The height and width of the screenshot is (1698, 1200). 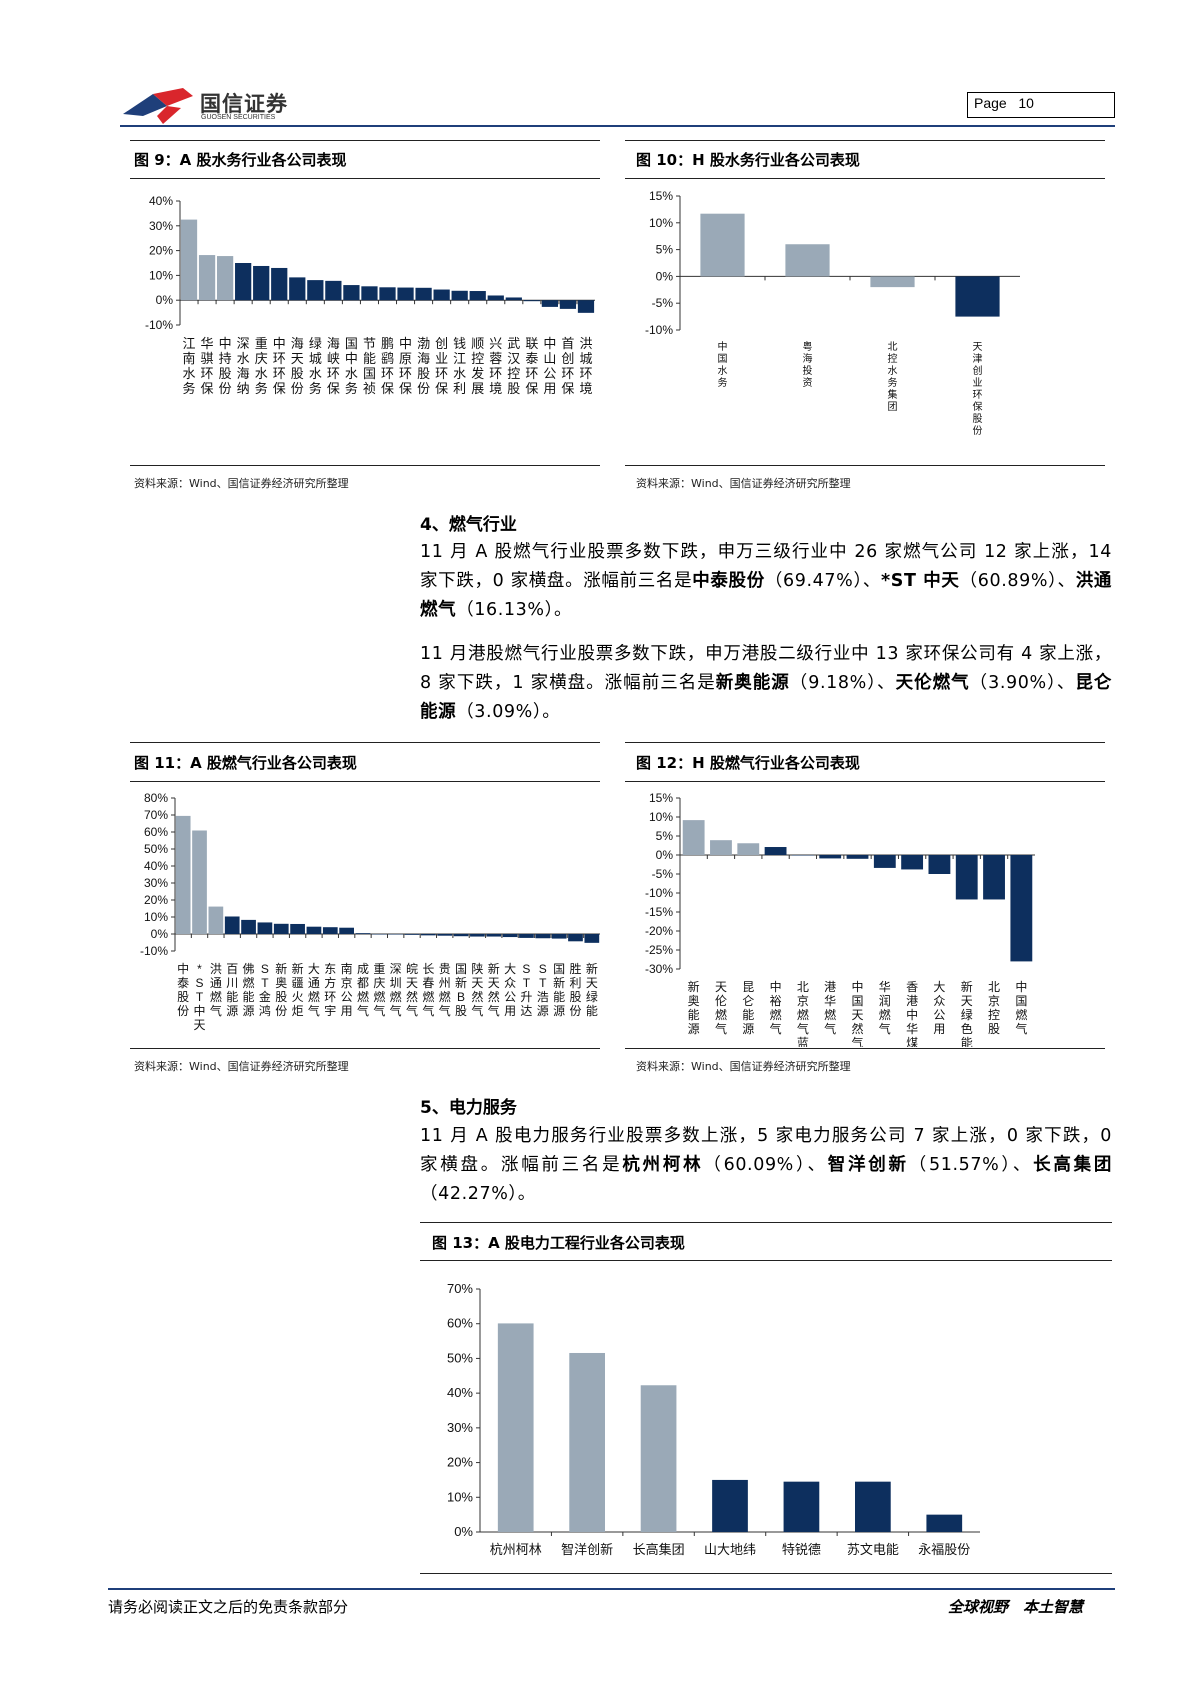 I want to click on x-tick-label: 升, so click(x=526, y=997).